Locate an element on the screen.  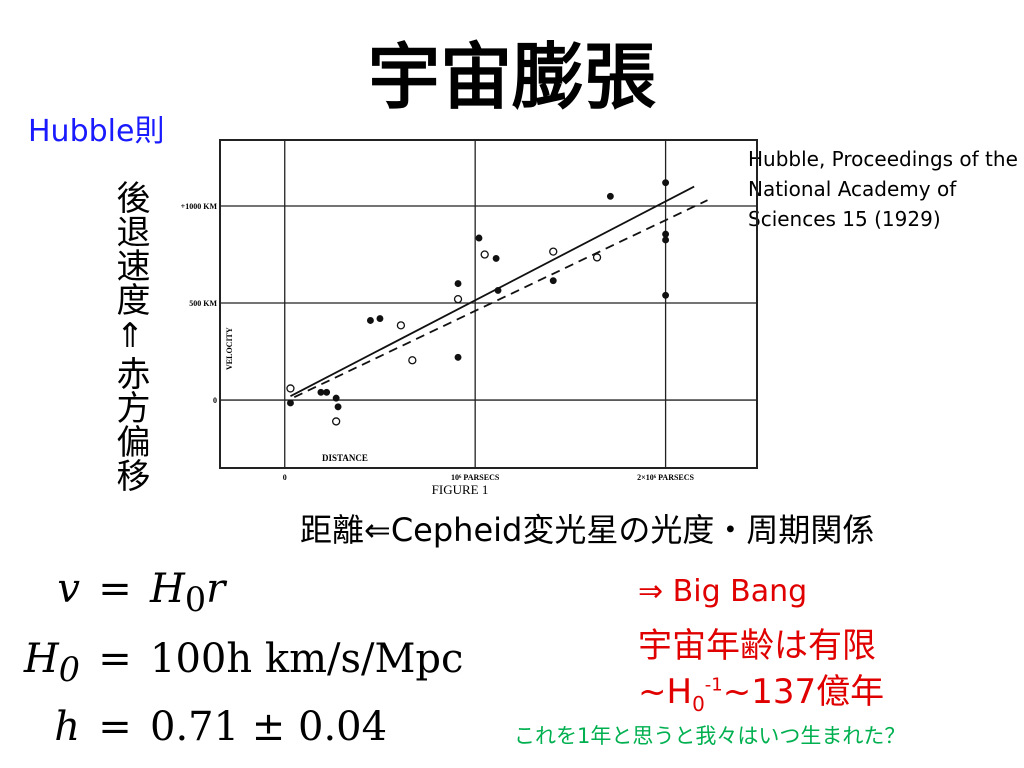
y-tick-label: +1000 KM is located at coordinates (199, 206).